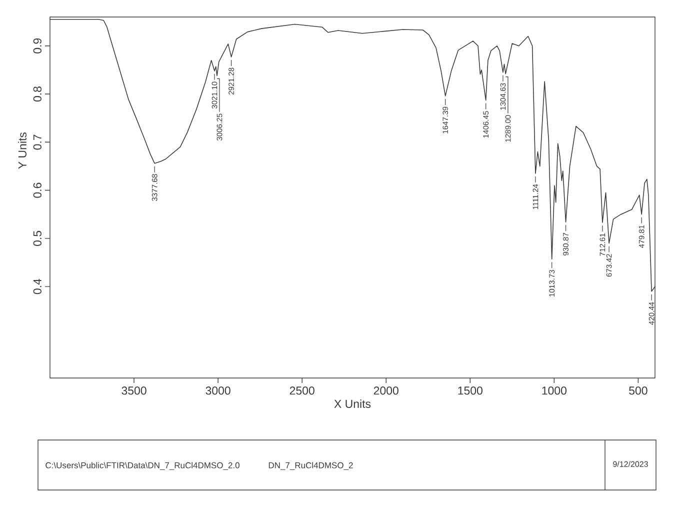 The image size is (700, 525). What do you see at coordinates (352, 404) in the screenshot?
I see `x-axis-title: X Units` at bounding box center [352, 404].